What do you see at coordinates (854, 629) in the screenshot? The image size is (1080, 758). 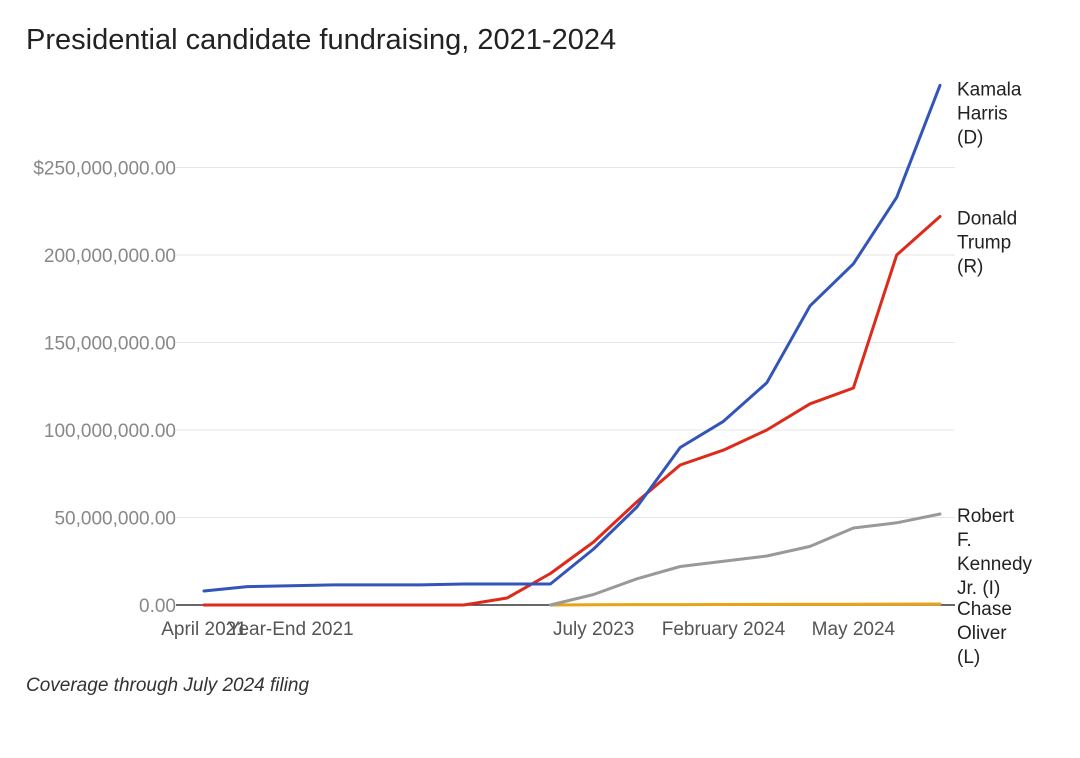 I see `x-tick-label: May 2024` at bounding box center [854, 629].